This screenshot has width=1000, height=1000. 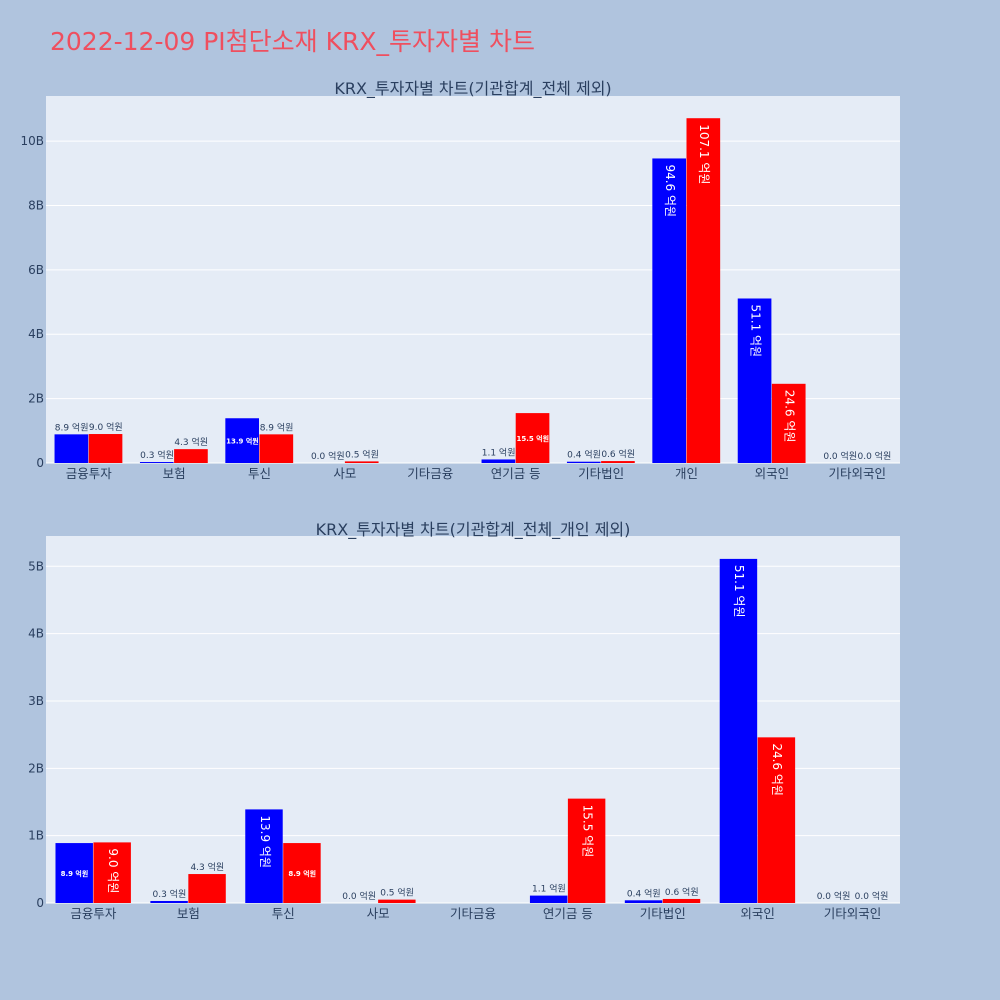 What do you see at coordinates (704, 154) in the screenshot?
I see `data-label: 107.1 억원` at bounding box center [704, 154].